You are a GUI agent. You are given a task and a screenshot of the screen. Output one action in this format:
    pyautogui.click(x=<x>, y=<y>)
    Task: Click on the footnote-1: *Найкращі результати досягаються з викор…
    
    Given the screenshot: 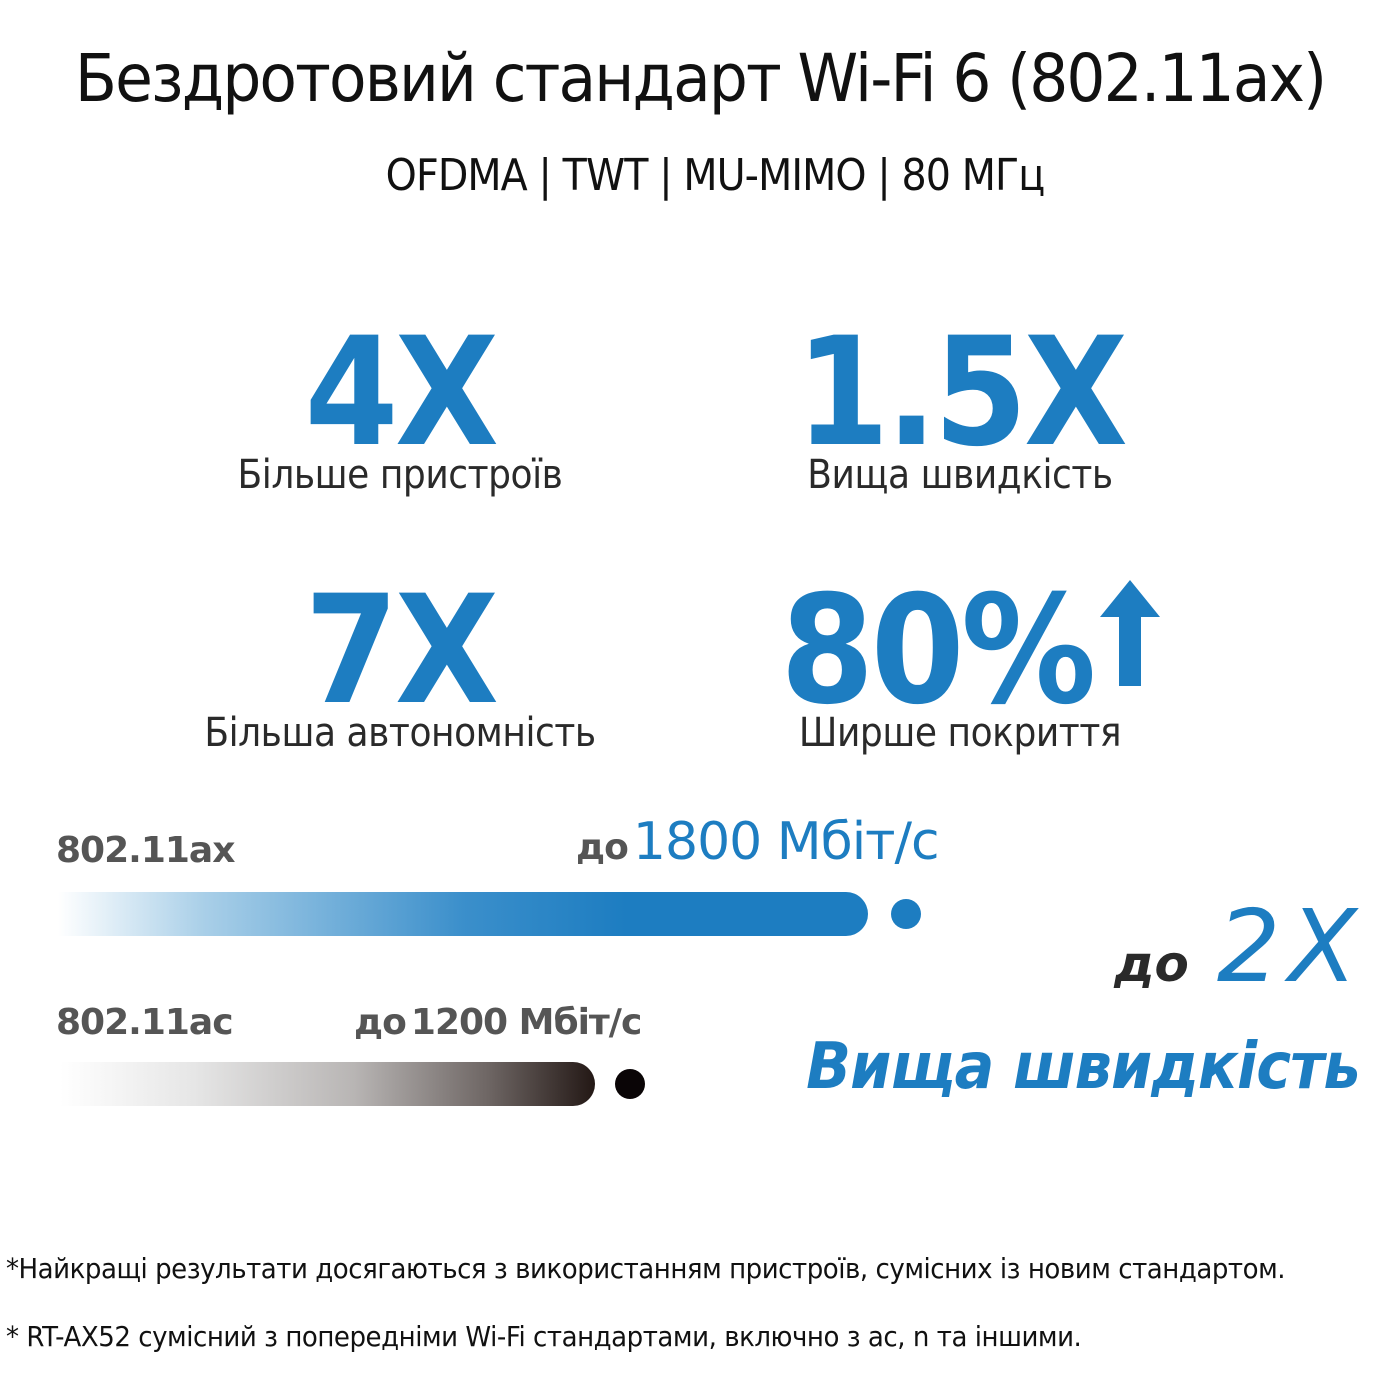 What is the action you would take?
    pyautogui.click(x=646, y=1268)
    